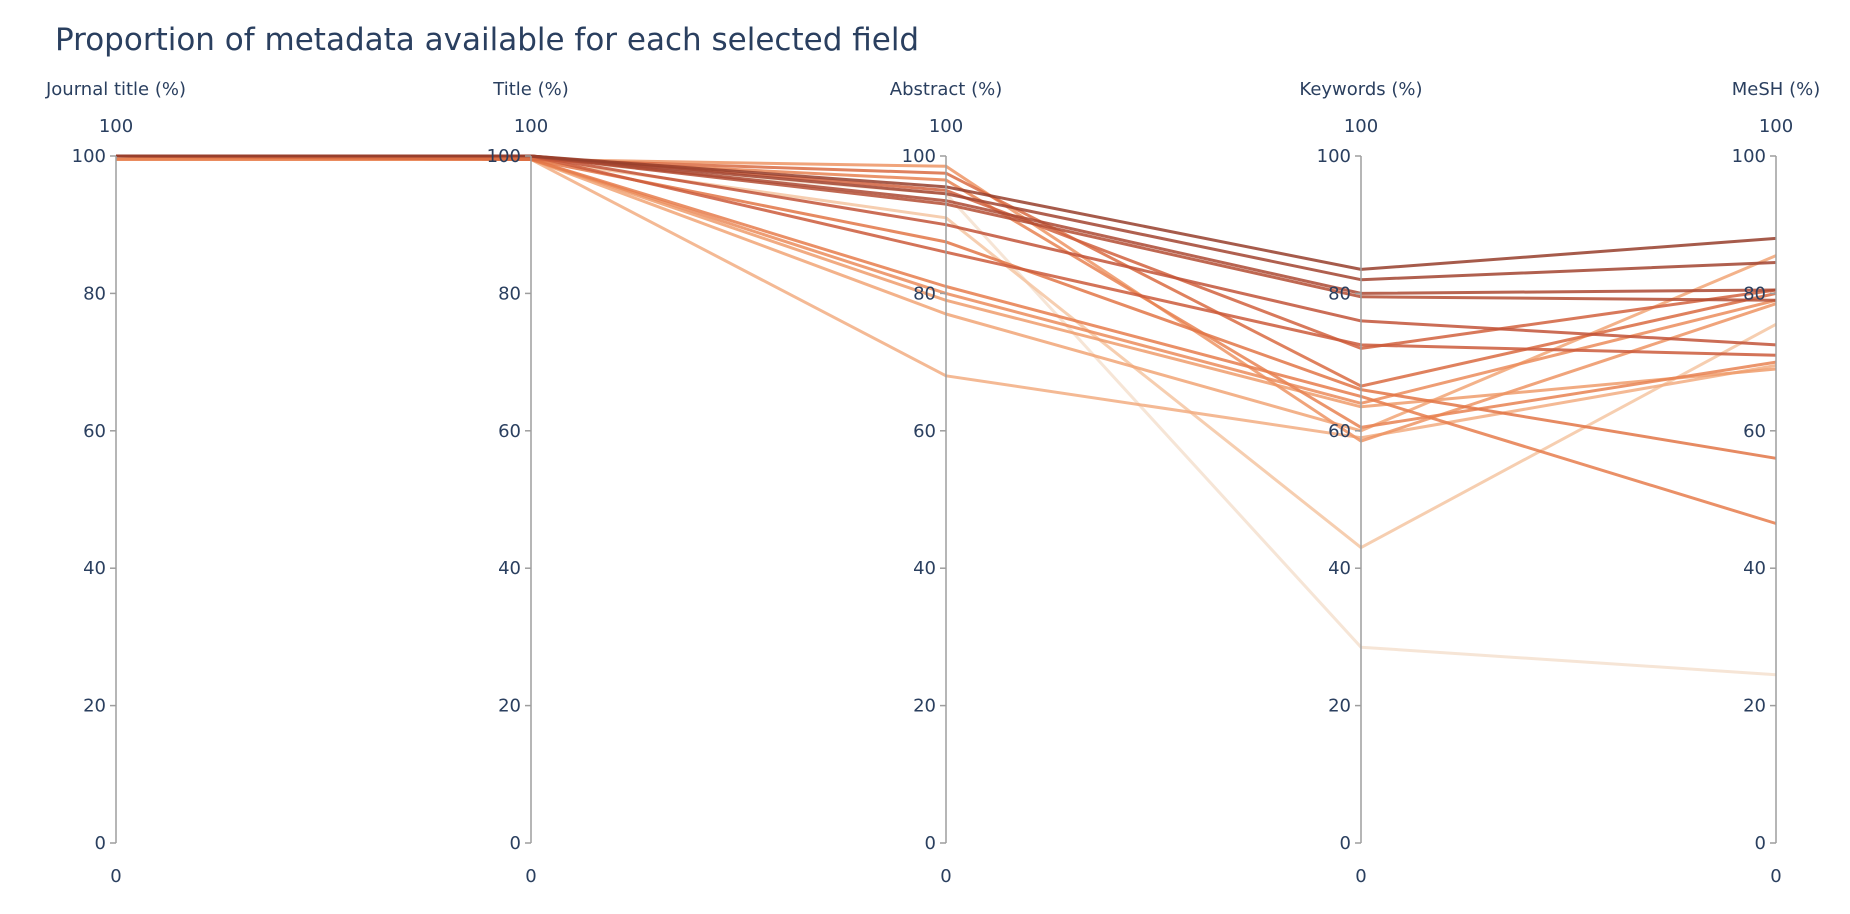  I want to click on axis-label: Abstract (%), so click(946, 89).